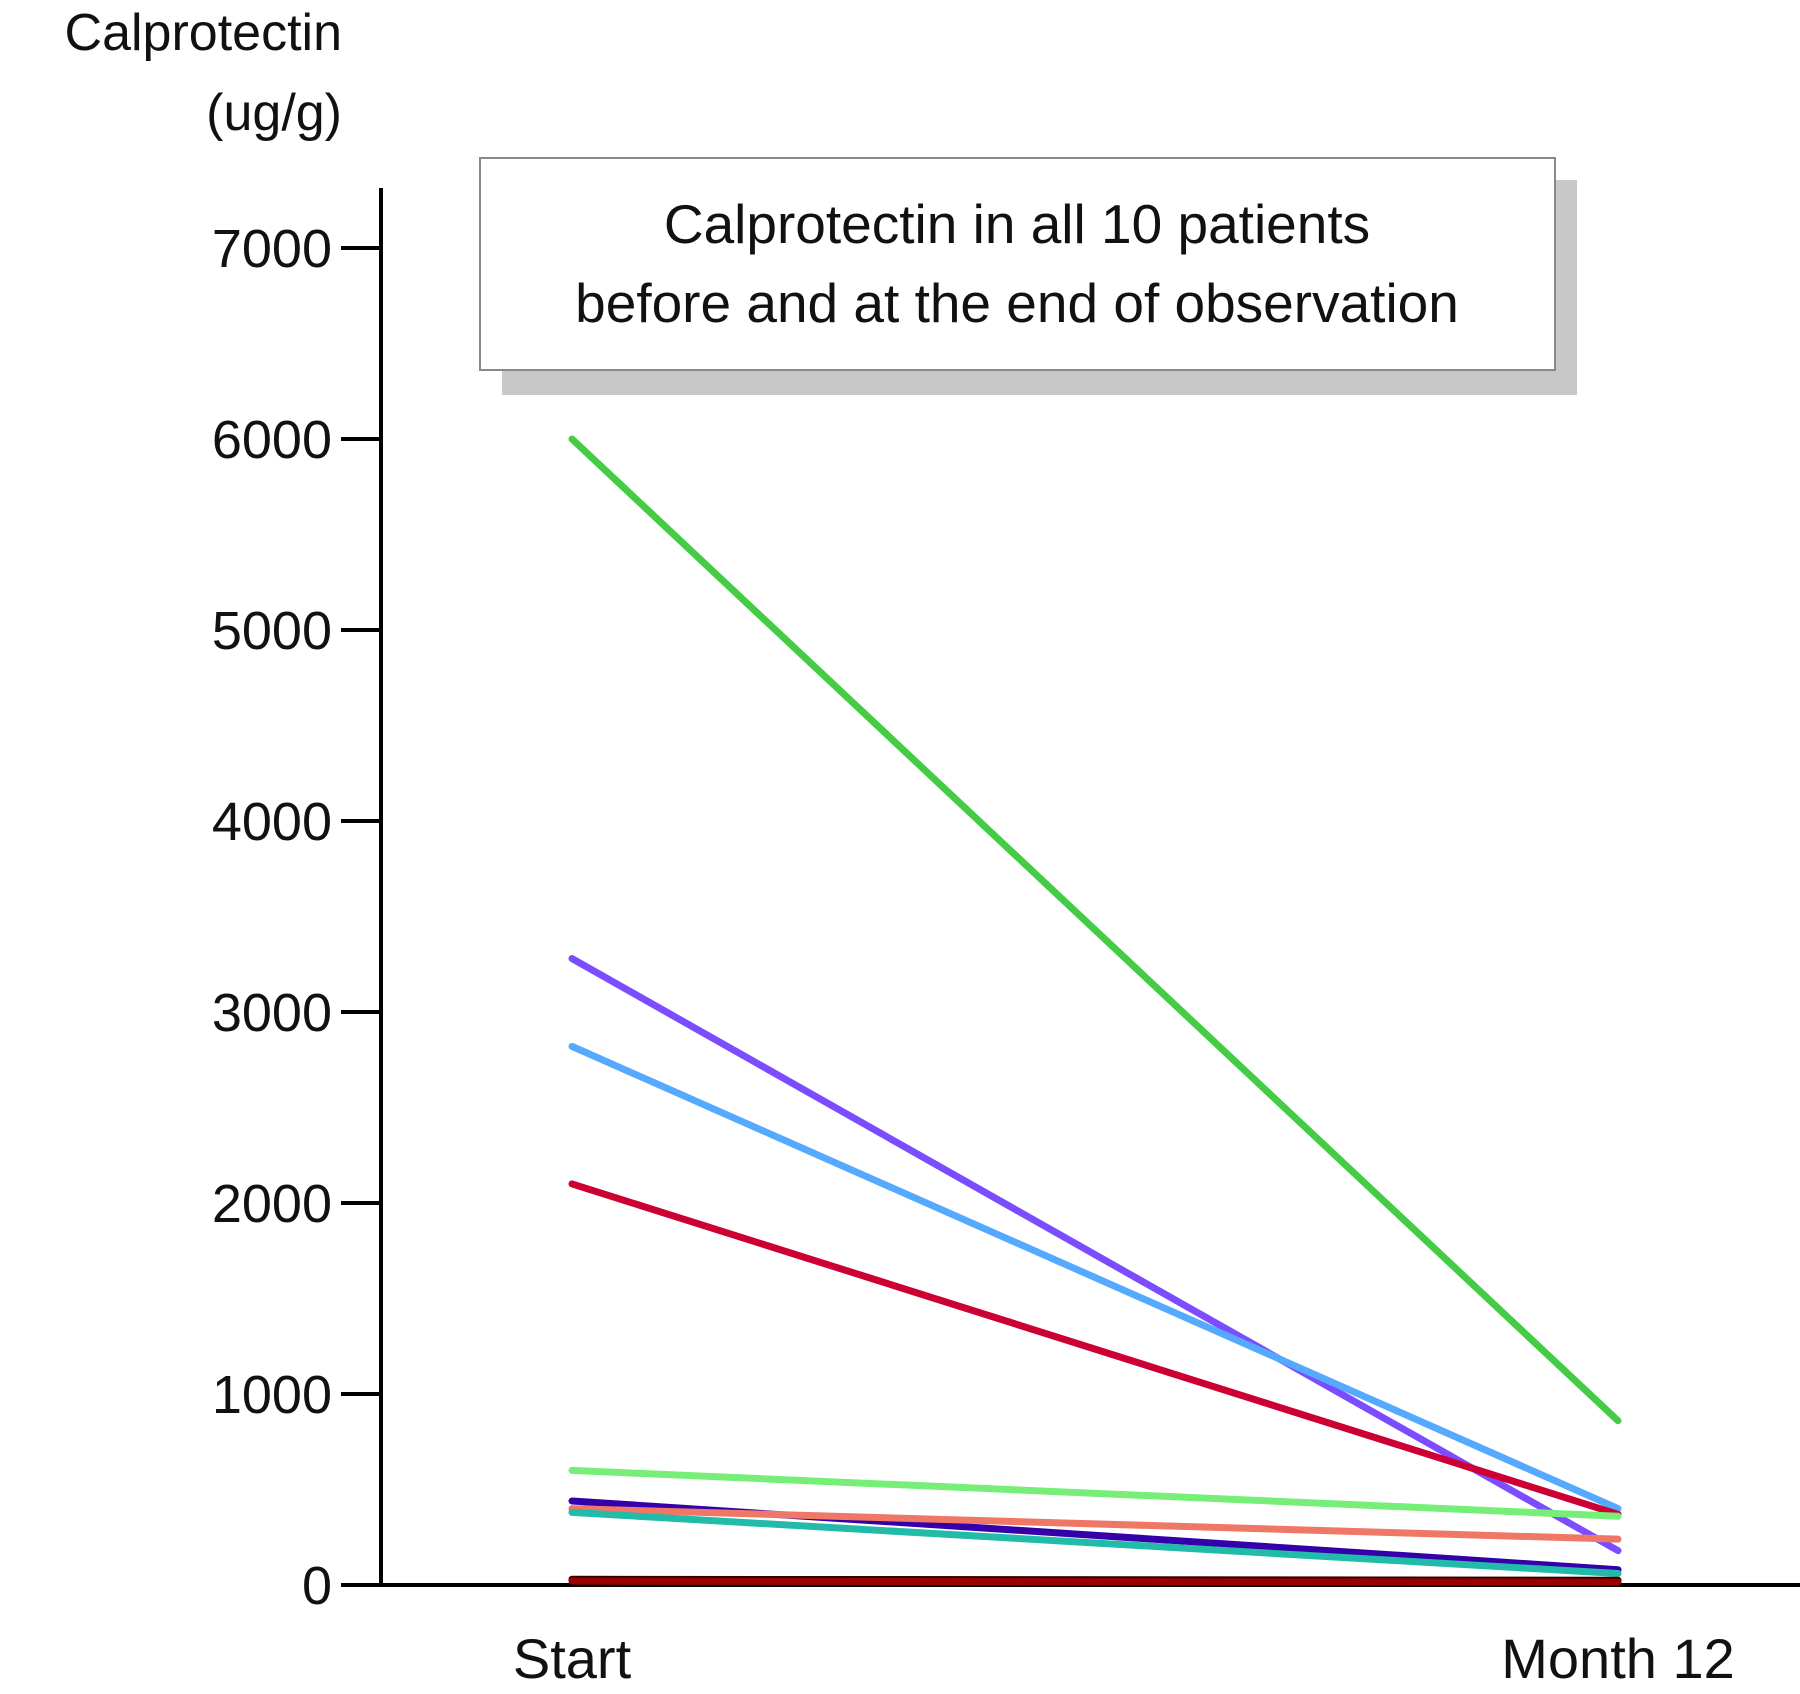  Describe the element at coordinates (272, 440) in the screenshot. I see `y-tick-label: 6000` at that location.